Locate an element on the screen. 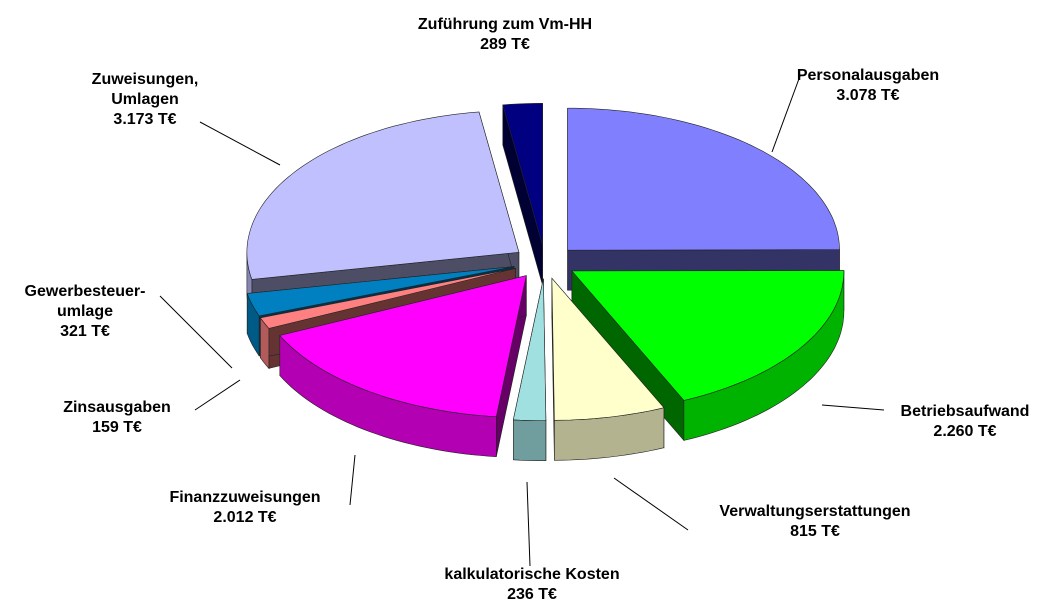  slice-value: 3.173 T€ is located at coordinates (145, 119).